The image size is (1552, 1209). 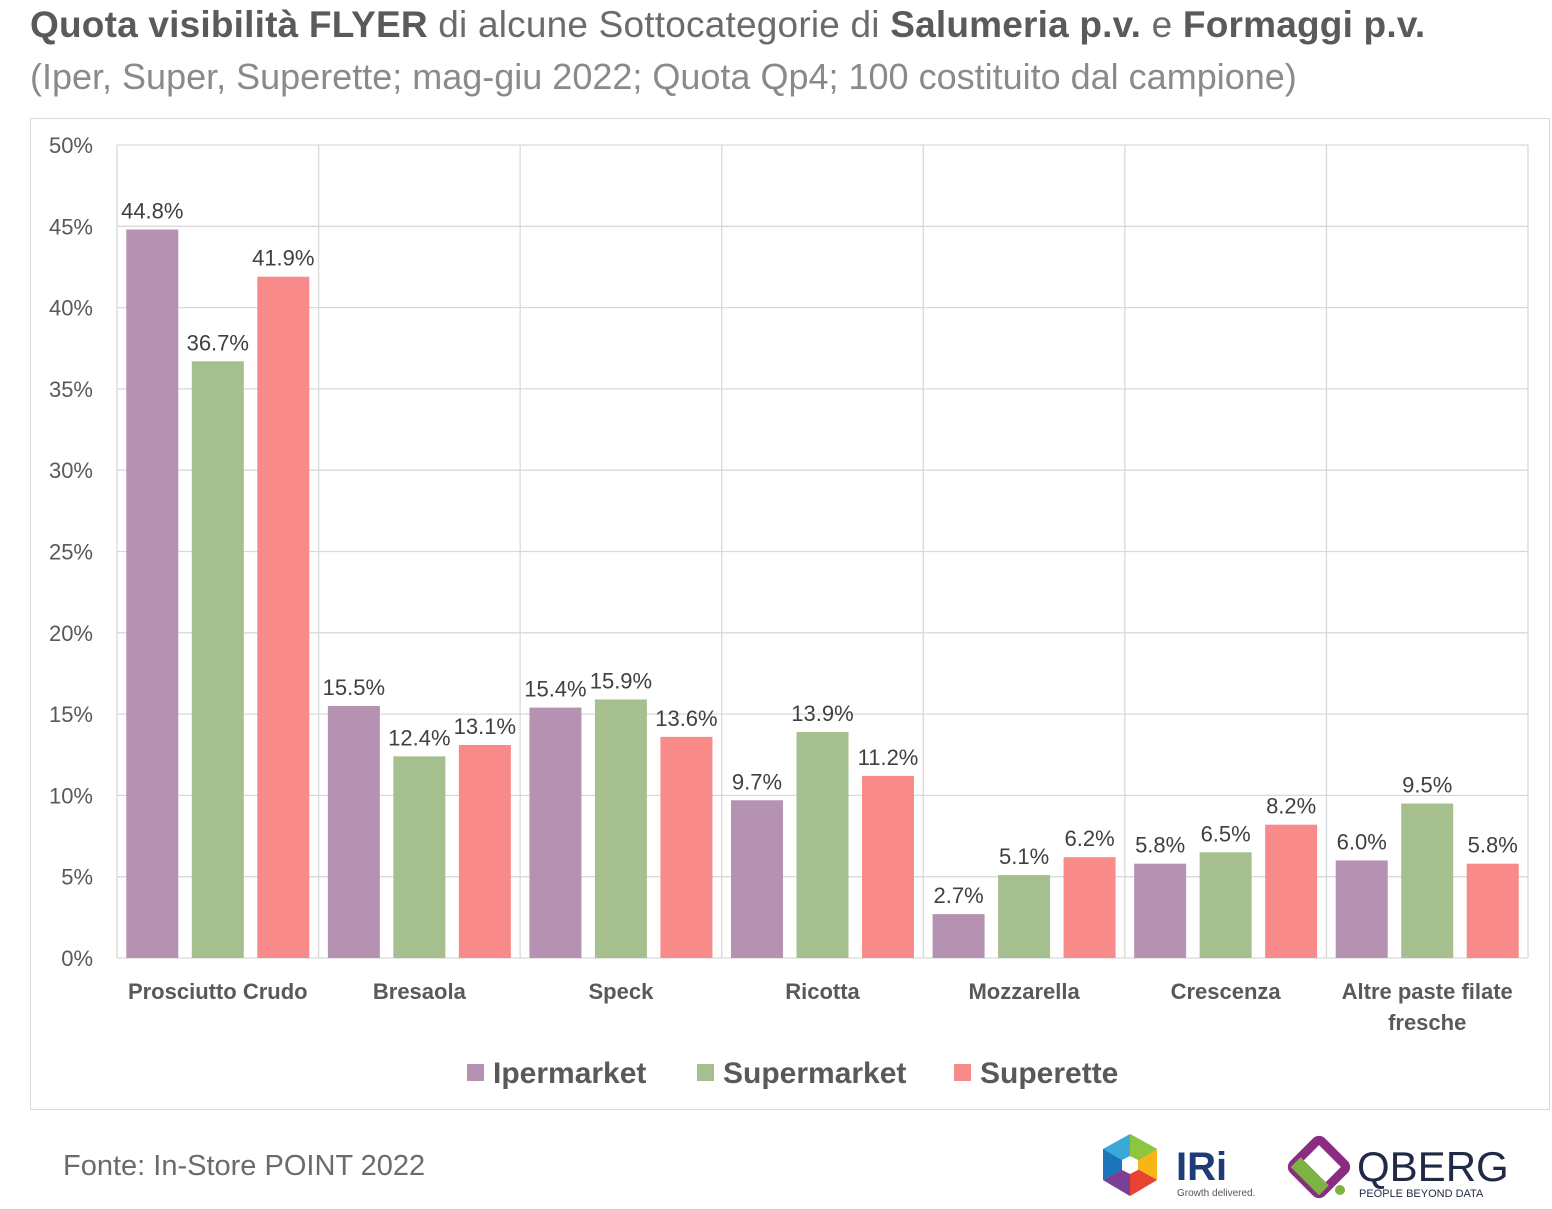 What do you see at coordinates (814, 1073) in the screenshot?
I see `legend-label: Supermarket` at bounding box center [814, 1073].